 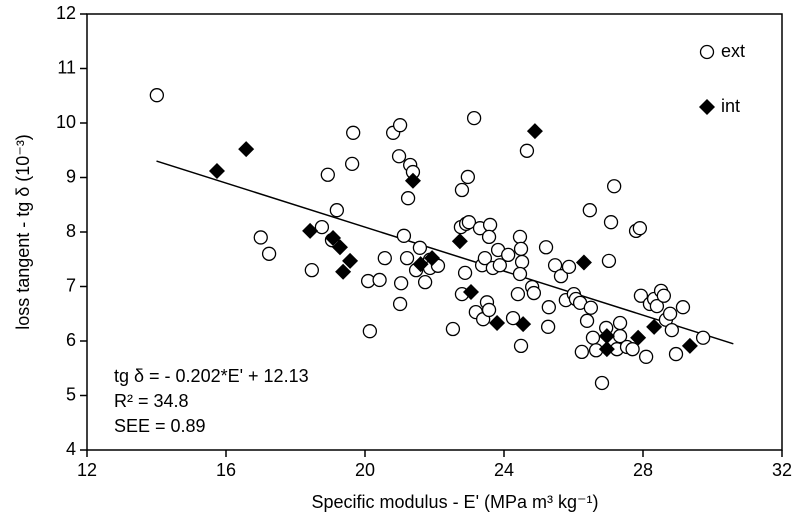 What do you see at coordinates (87, 470) in the screenshot?
I see `x-tick-label: 12` at bounding box center [87, 470].